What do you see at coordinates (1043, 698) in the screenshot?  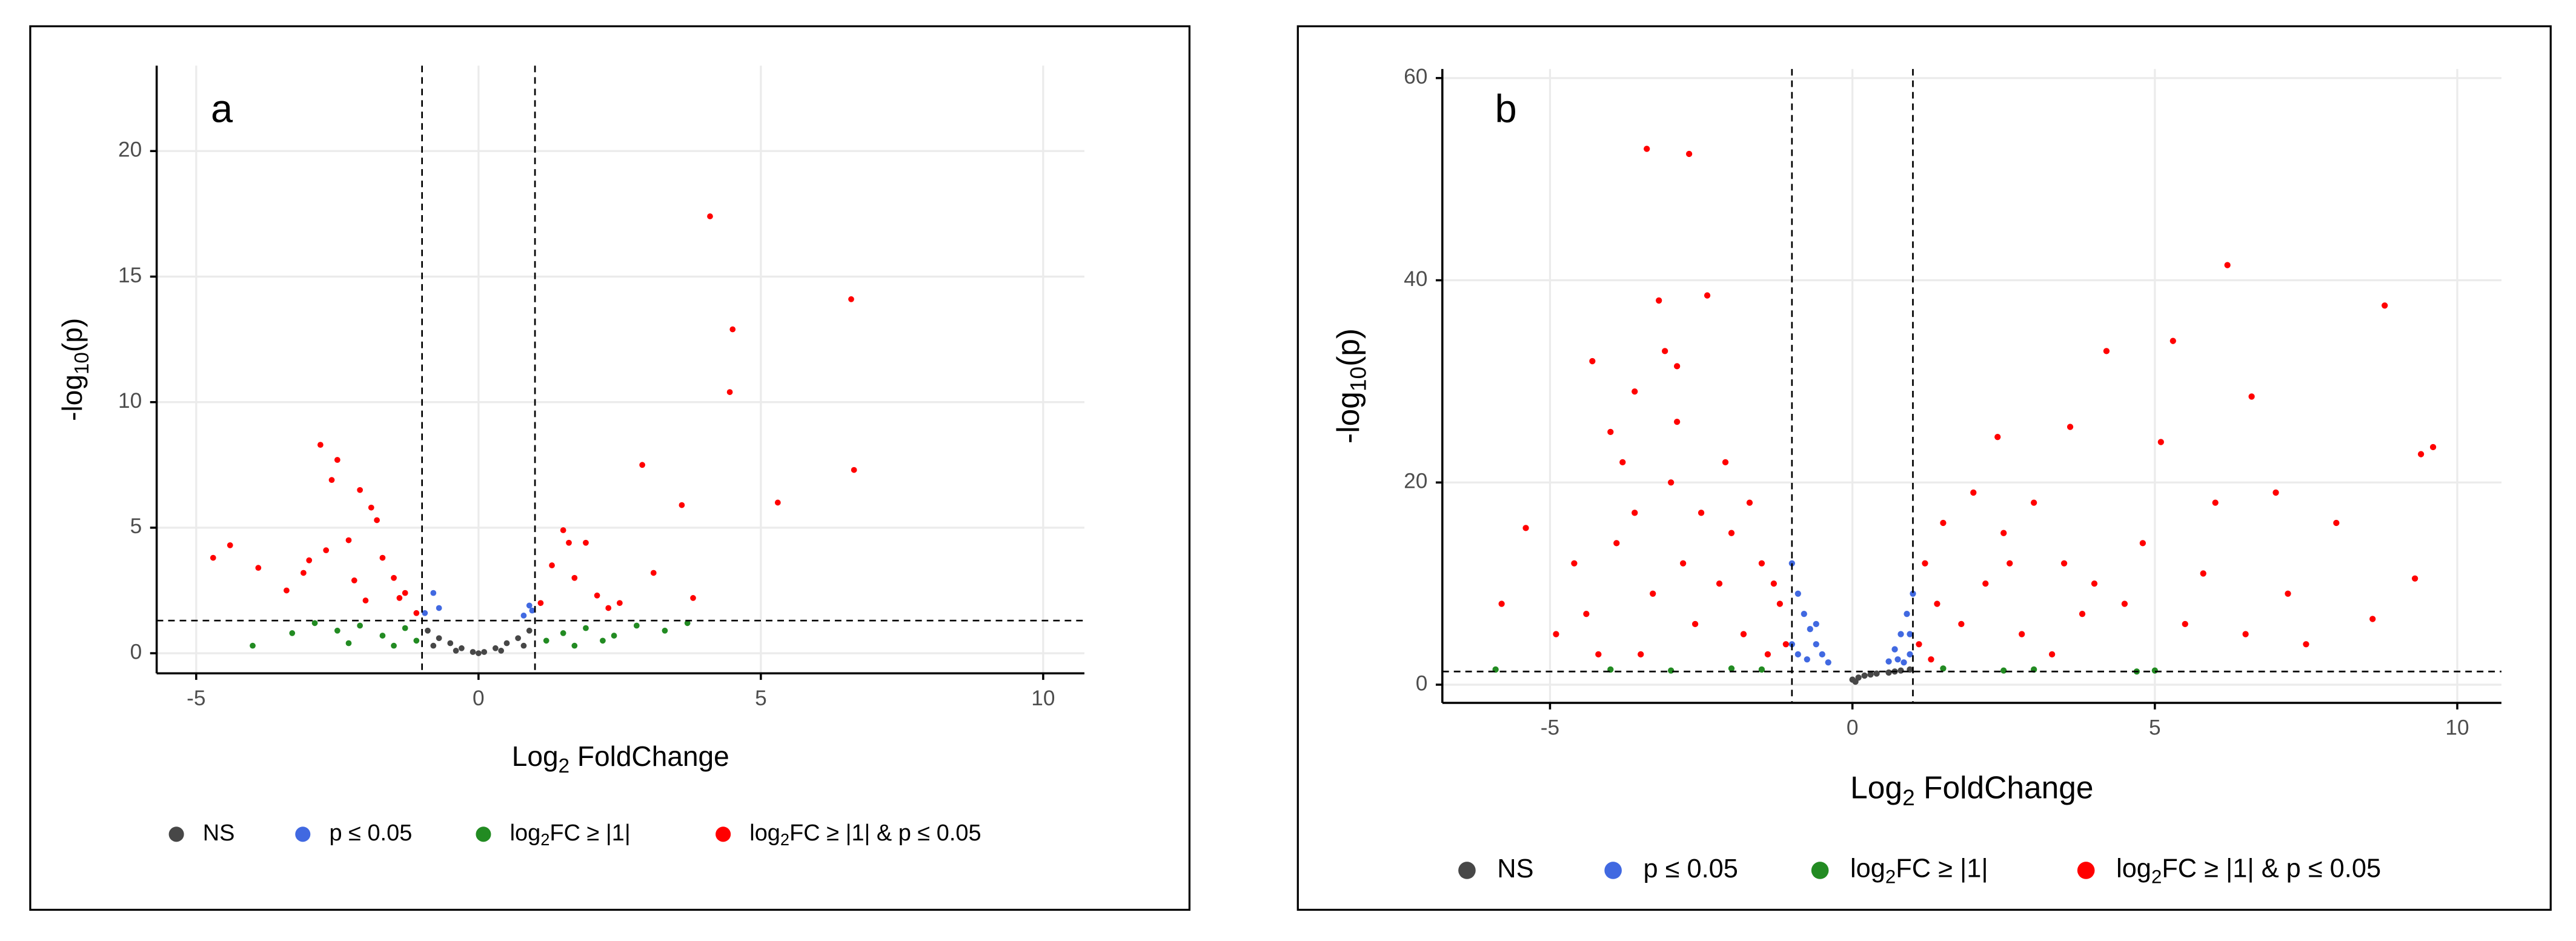 I see `x-tick-label: 10` at bounding box center [1043, 698].